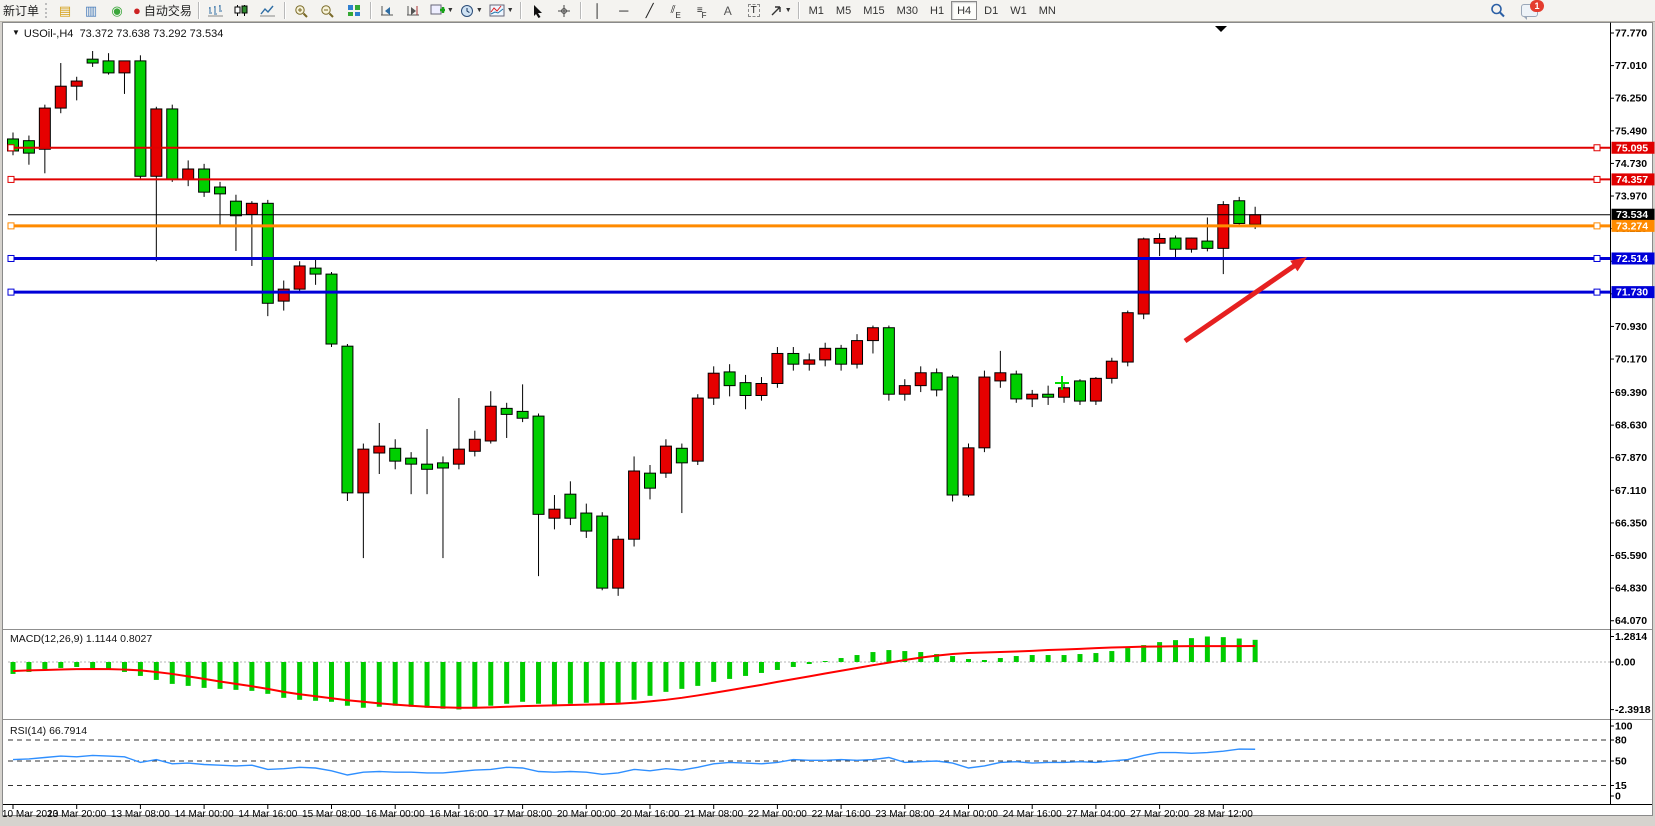 The height and width of the screenshot is (826, 1655). I want to click on show-trade-levels-button, so click(388, 10).